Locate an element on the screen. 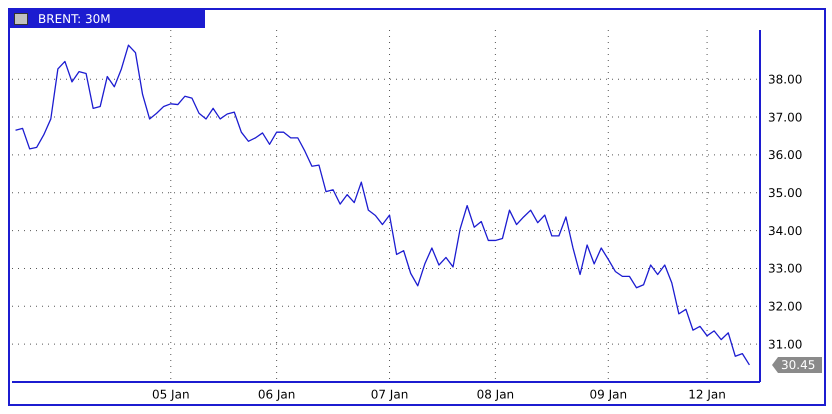  x-tick-label: 12 Jan is located at coordinates (707, 395).